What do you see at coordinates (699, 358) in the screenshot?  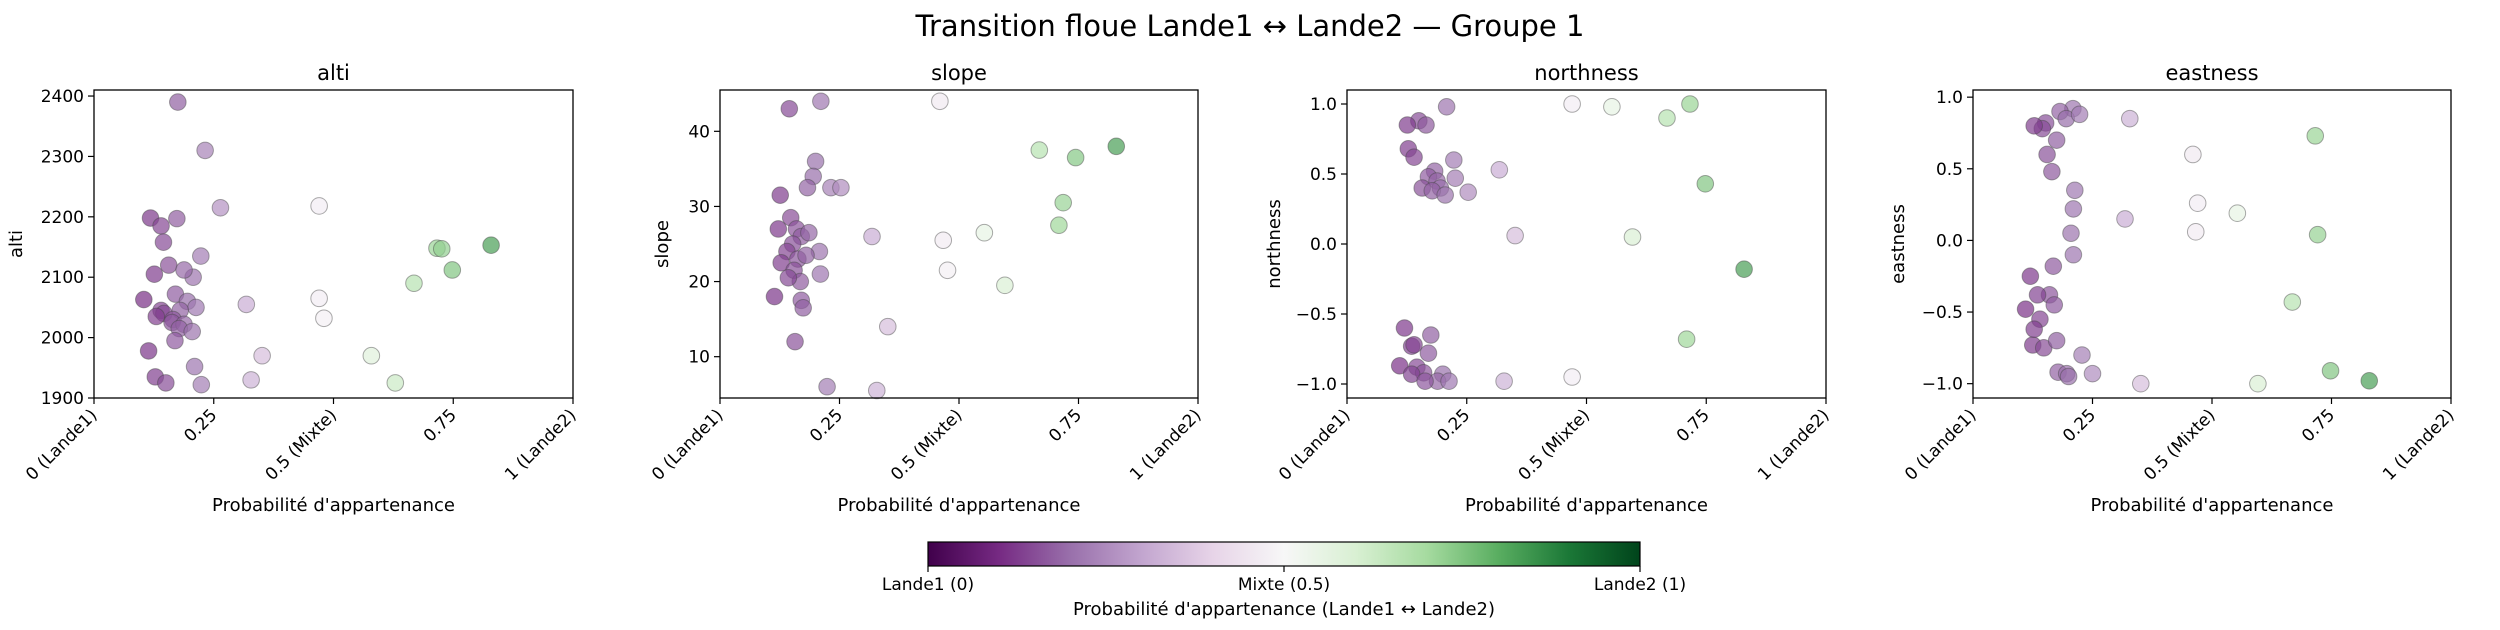 I see `y-tick-label: 10` at bounding box center [699, 358].